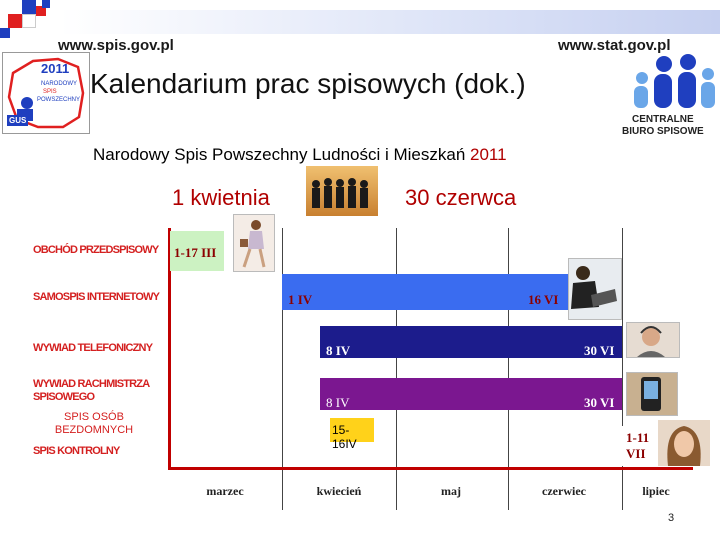 This screenshot has height=540, width=720. What do you see at coordinates (595, 289) in the screenshot?
I see `laptop-man-photo` at bounding box center [595, 289].